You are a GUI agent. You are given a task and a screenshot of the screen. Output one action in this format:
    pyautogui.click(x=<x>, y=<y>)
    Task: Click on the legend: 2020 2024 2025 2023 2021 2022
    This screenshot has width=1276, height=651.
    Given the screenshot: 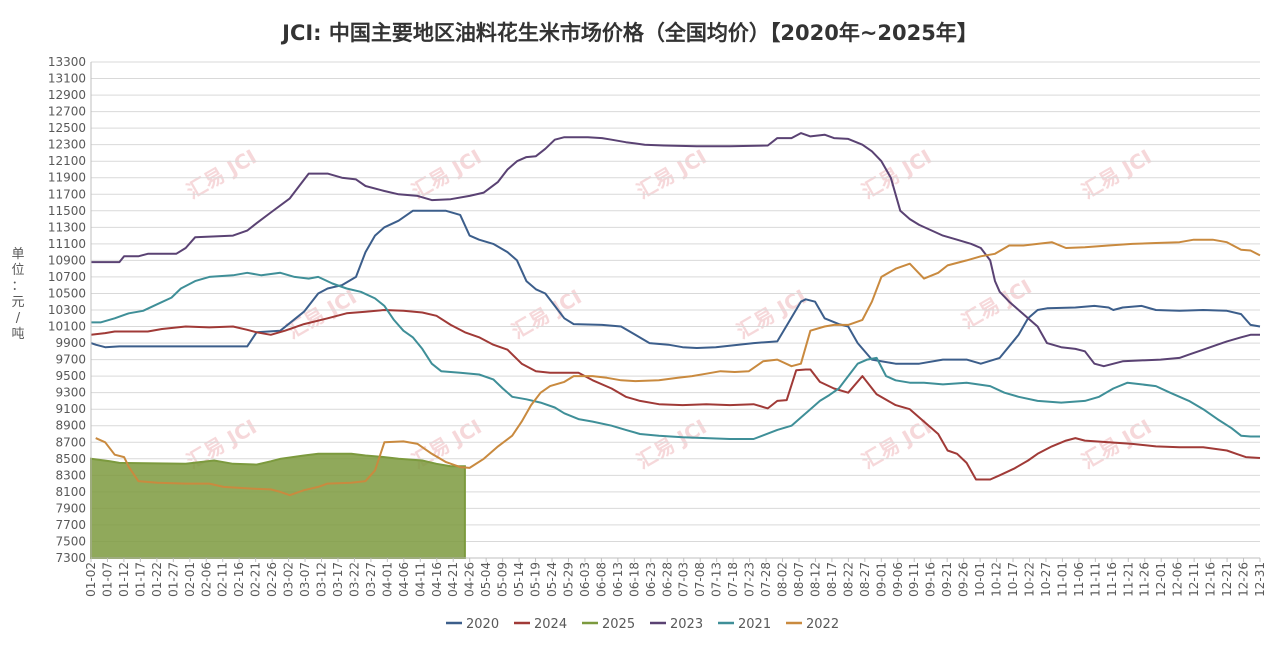 What is the action you would take?
    pyautogui.click(x=642, y=624)
    